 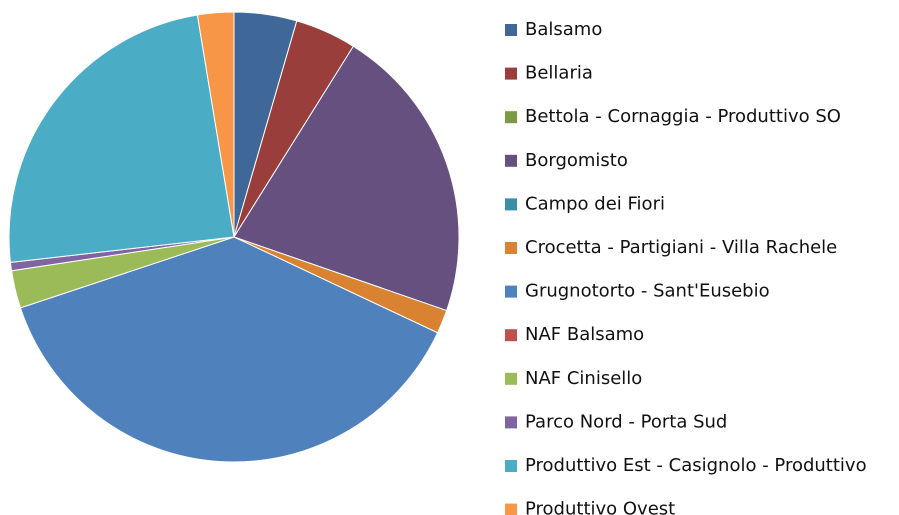 I want to click on legend-label: Bettola - Cornaggia - Produttivo SO, so click(x=683, y=116).